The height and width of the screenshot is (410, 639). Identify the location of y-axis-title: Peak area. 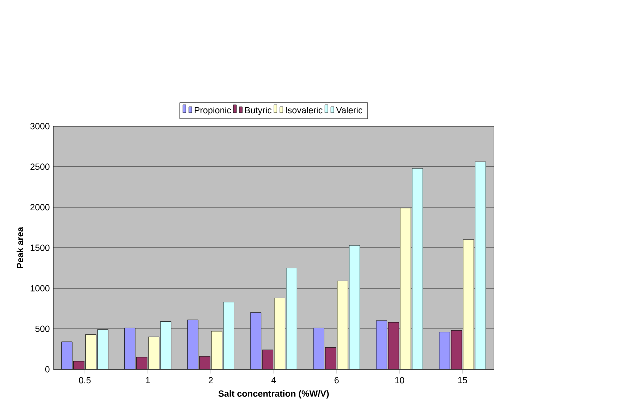
(20, 247).